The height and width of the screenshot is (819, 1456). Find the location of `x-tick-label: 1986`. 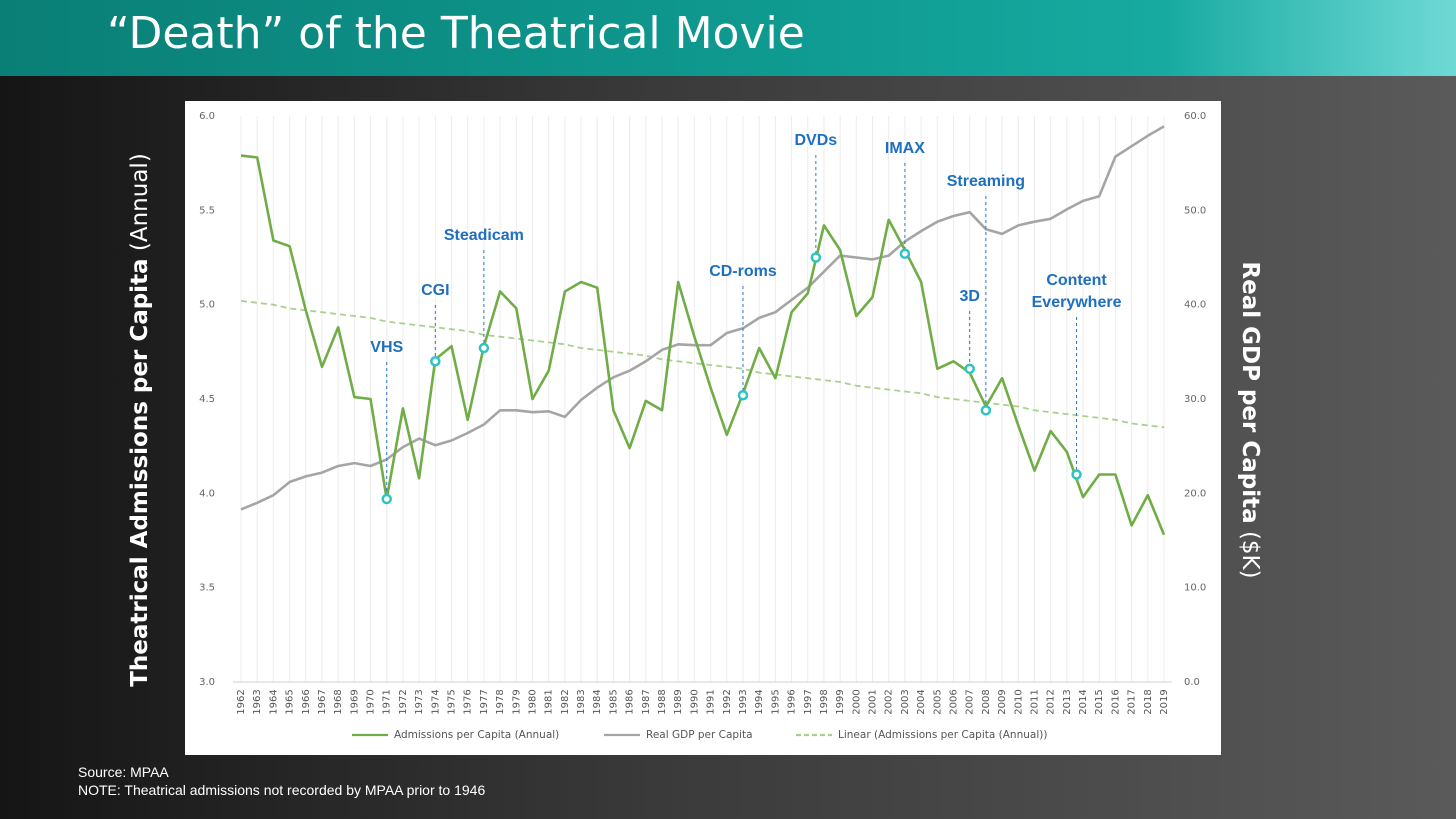

x-tick-label: 1986 is located at coordinates (630, 701).